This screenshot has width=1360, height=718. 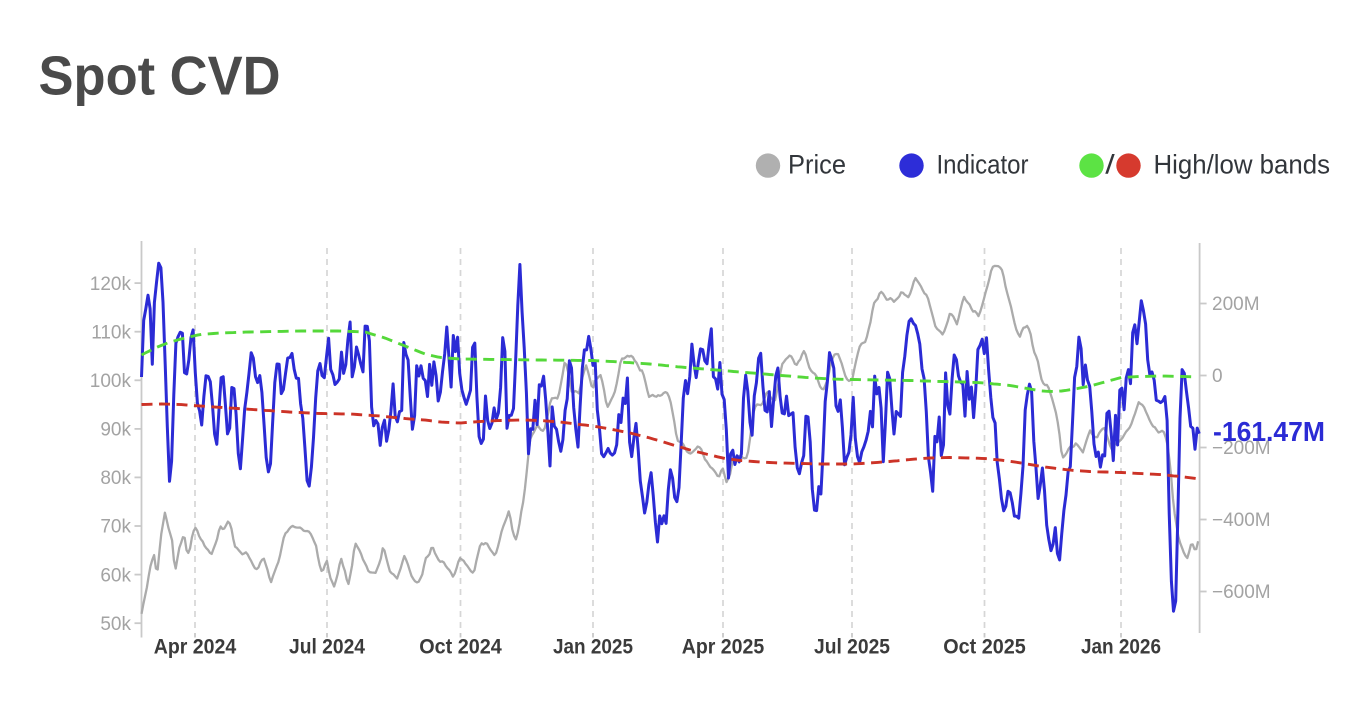 What do you see at coordinates (983, 165) in the screenshot?
I see `svg-text: Indicator` at bounding box center [983, 165].